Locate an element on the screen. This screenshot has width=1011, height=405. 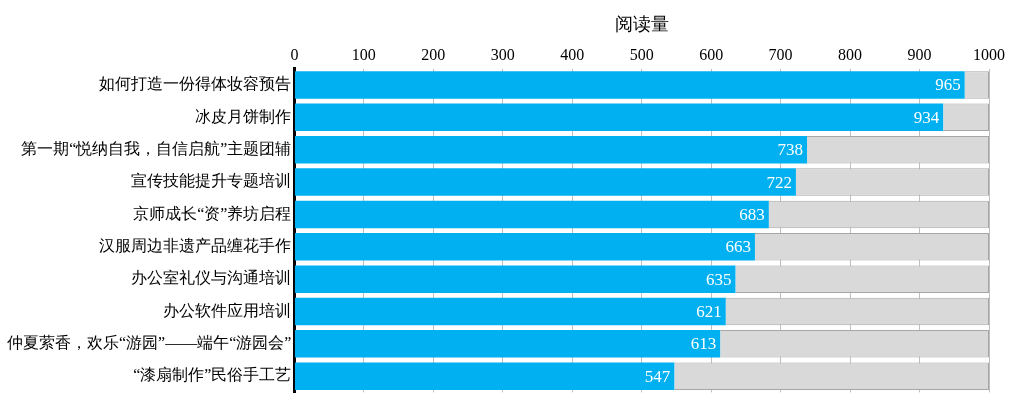
x-tick-label: 900 is located at coordinates (919, 55).